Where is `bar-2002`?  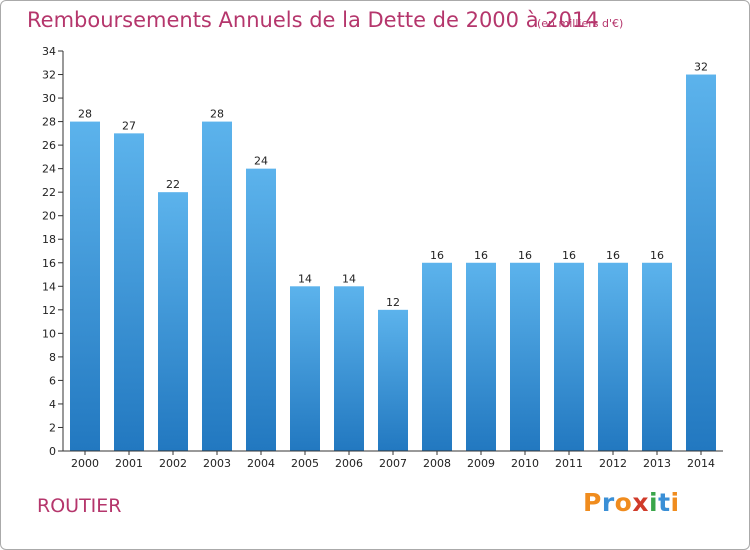
bar-2002 is located at coordinates (173, 322).